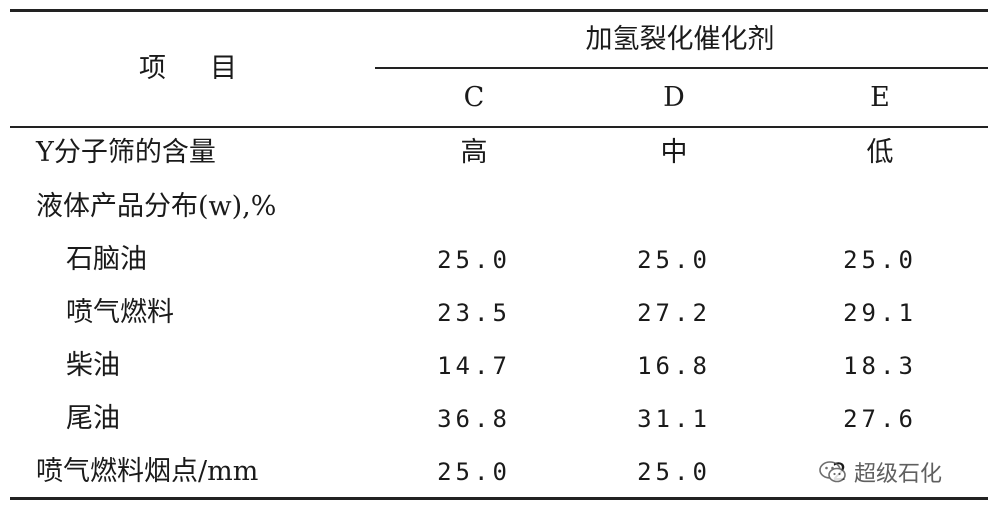 The width and height of the screenshot is (992, 512). What do you see at coordinates (880, 313) in the screenshot?
I see `cell-value: 29.1` at bounding box center [880, 313].